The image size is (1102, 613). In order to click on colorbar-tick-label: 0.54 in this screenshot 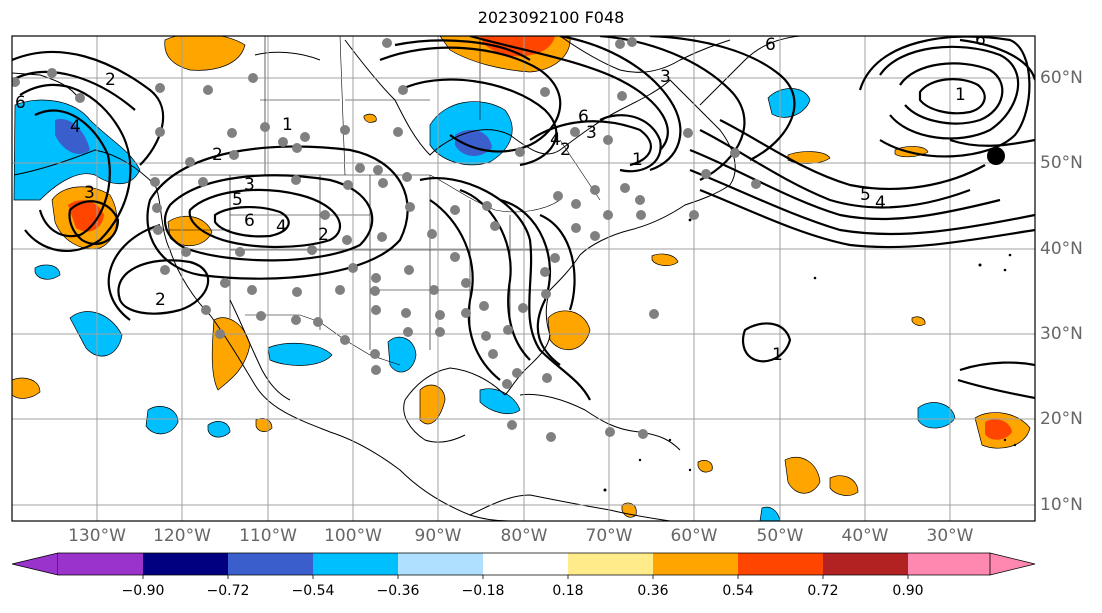, I will do `click(738, 591)`.